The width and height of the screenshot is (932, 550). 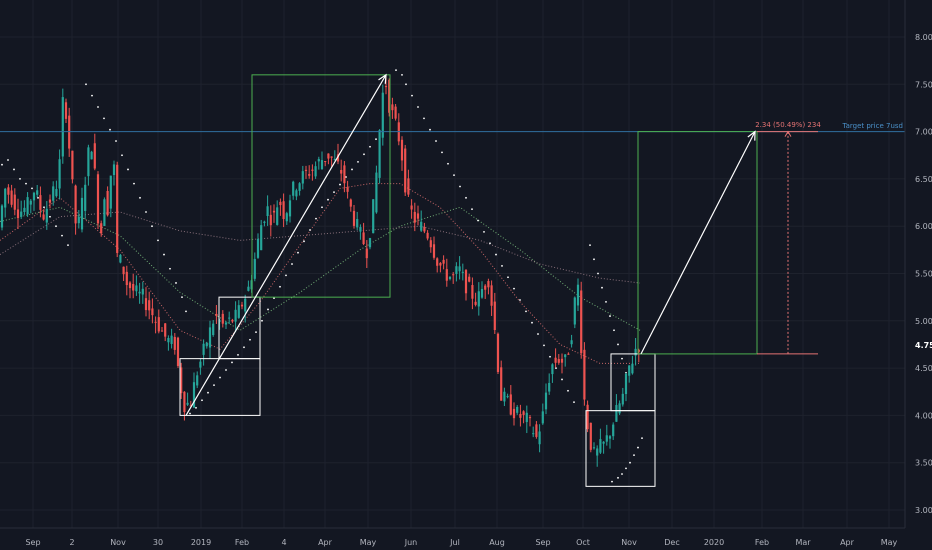 What do you see at coordinates (542, 542) in the screenshot?
I see `x-tick-label: Sep` at bounding box center [542, 542].